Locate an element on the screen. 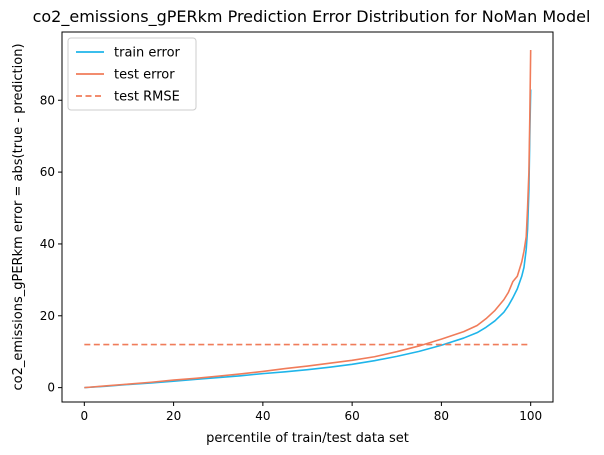 This screenshot has height=455, width=604. legend-box is located at coordinates (132, 74).